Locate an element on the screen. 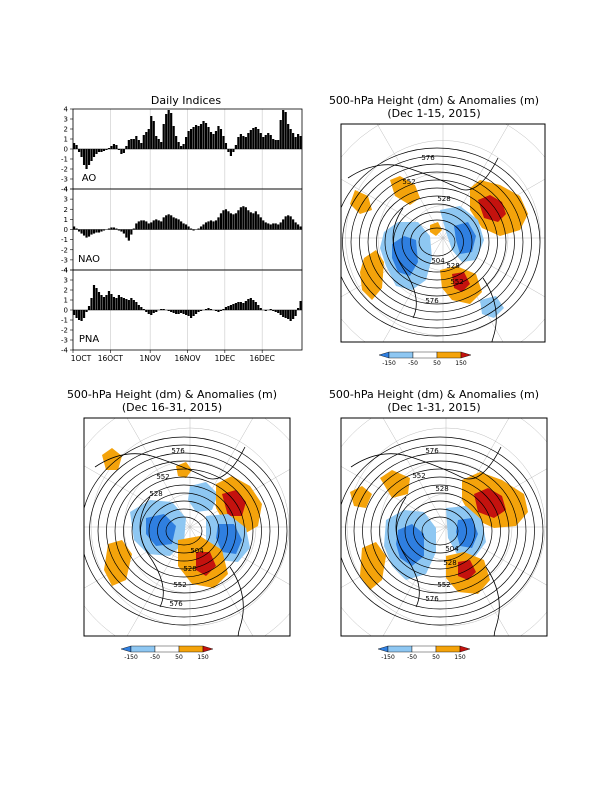 This screenshot has width=612, height=792. meridian is located at coordinates (158, 581).